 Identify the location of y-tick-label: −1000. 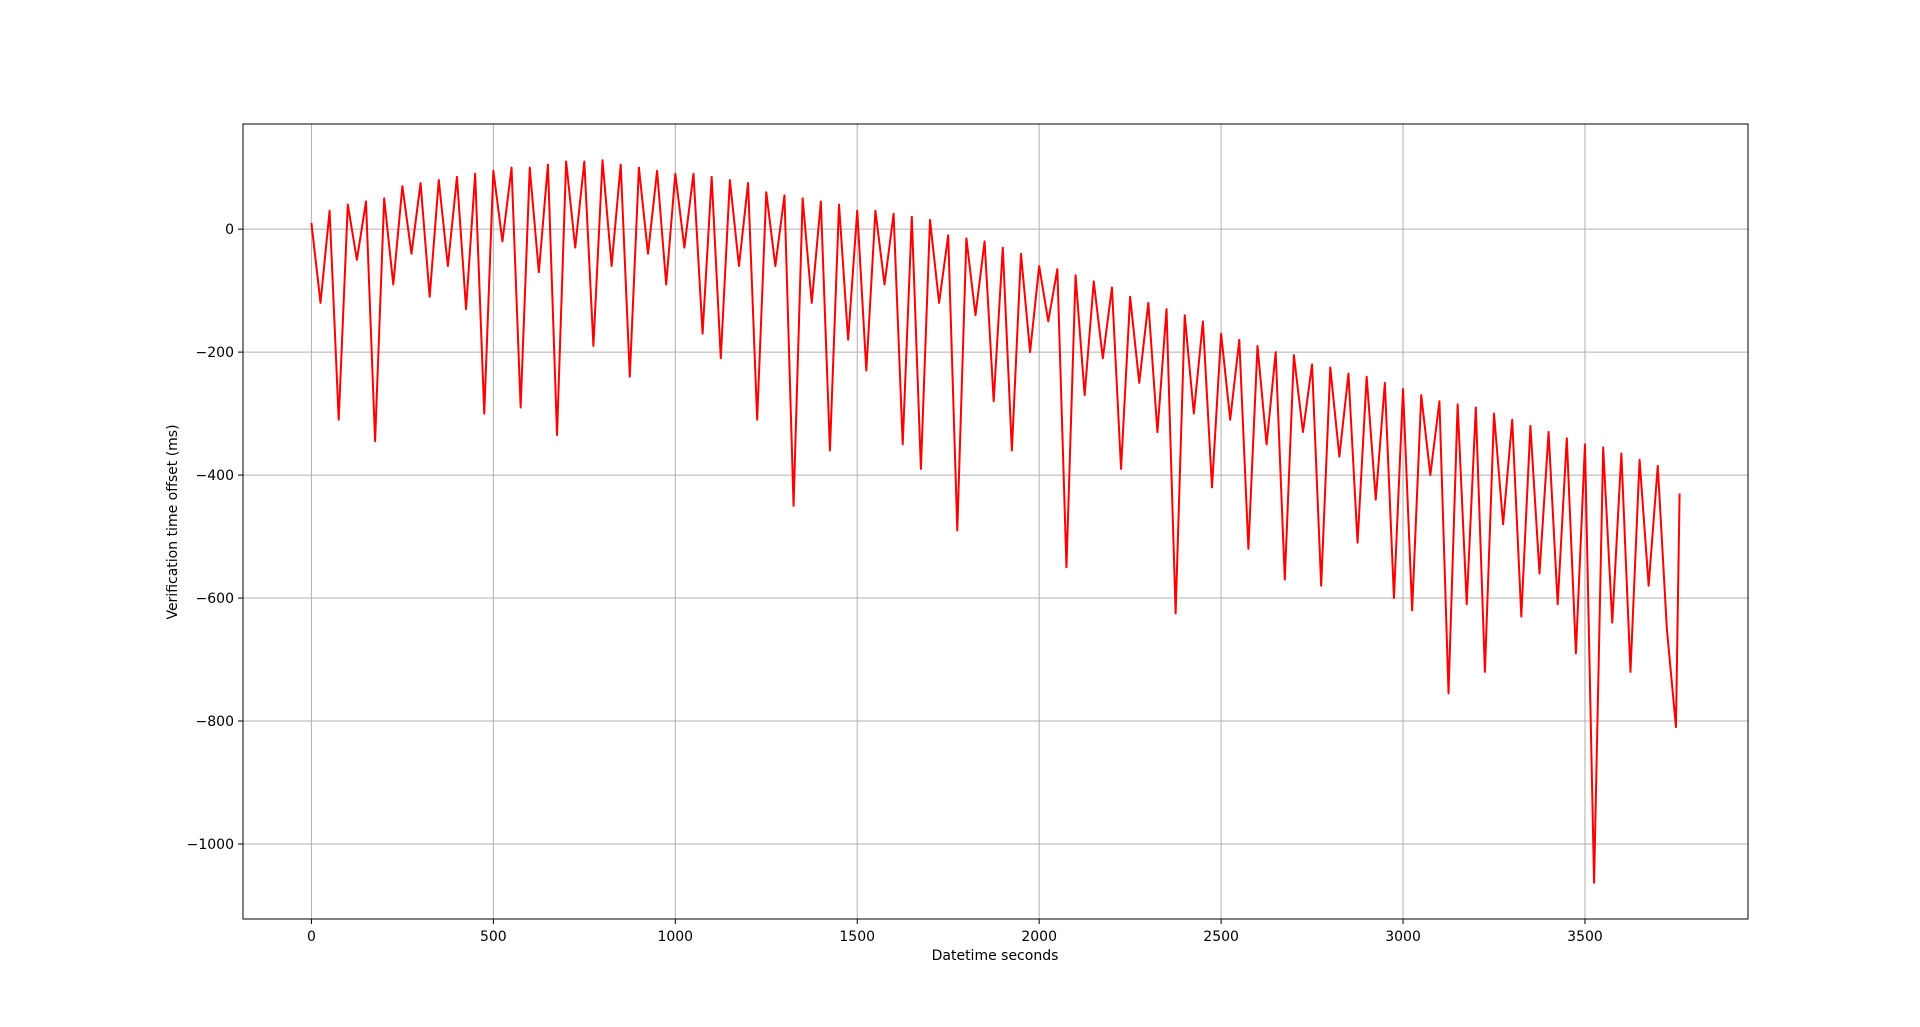
(210, 845).